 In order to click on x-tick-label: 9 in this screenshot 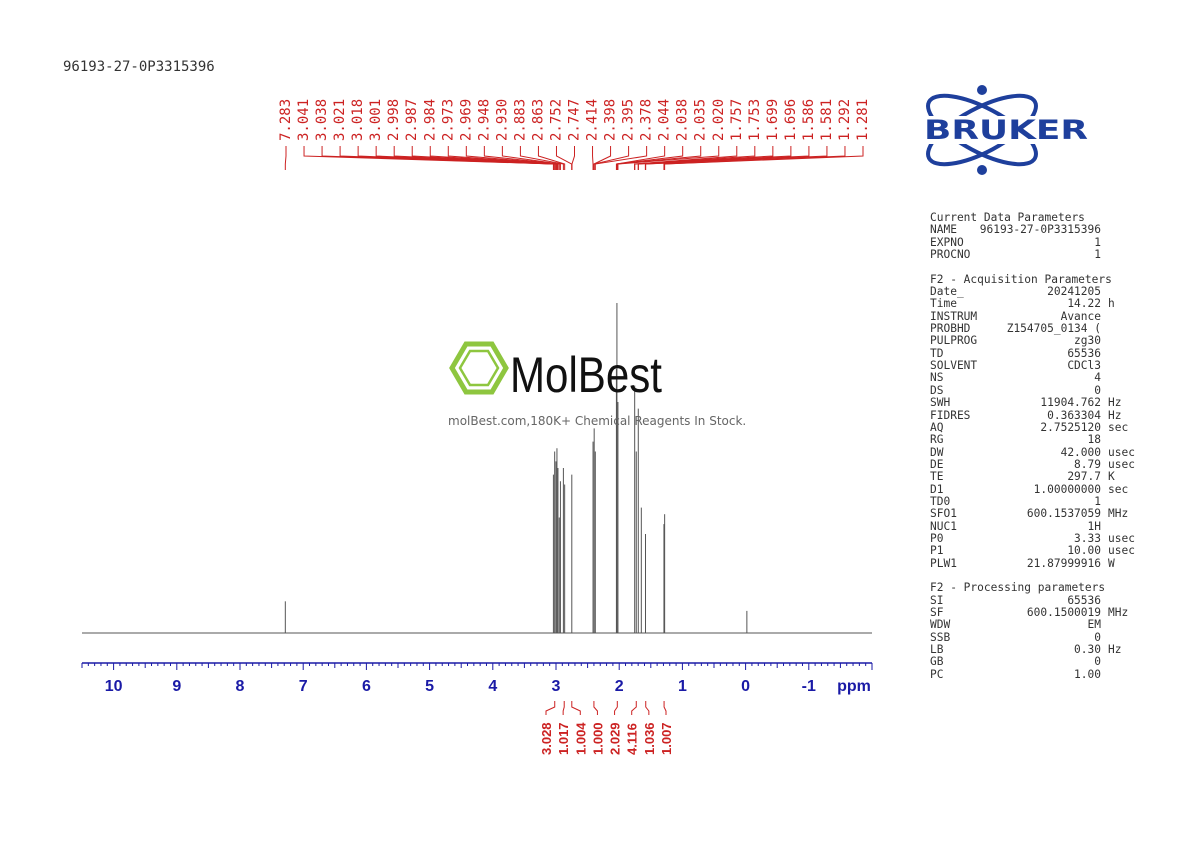, I will do `click(176, 686)`.